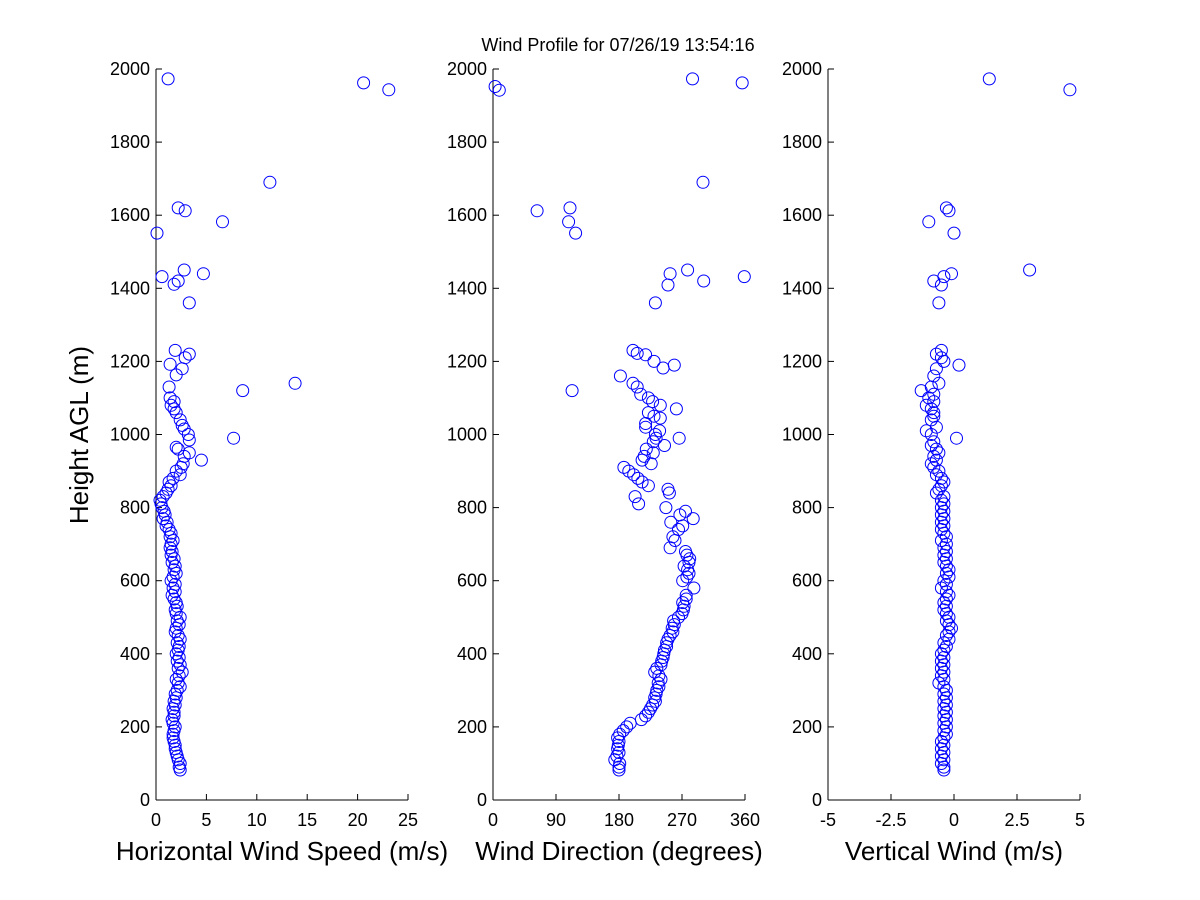 The width and height of the screenshot is (1200, 900). What do you see at coordinates (1080, 820) in the screenshot?
I see `x-tick-label: 5` at bounding box center [1080, 820].